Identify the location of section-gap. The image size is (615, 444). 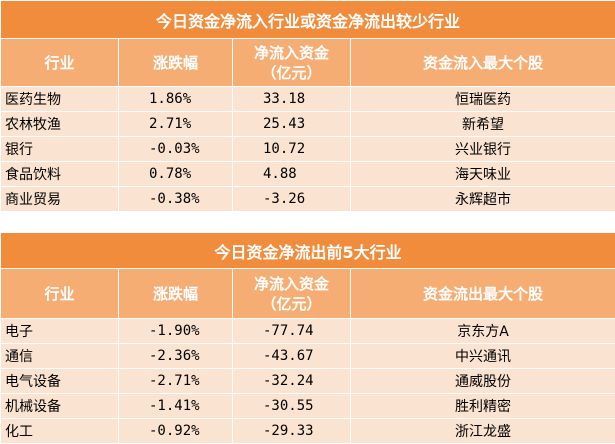
(307, 223).